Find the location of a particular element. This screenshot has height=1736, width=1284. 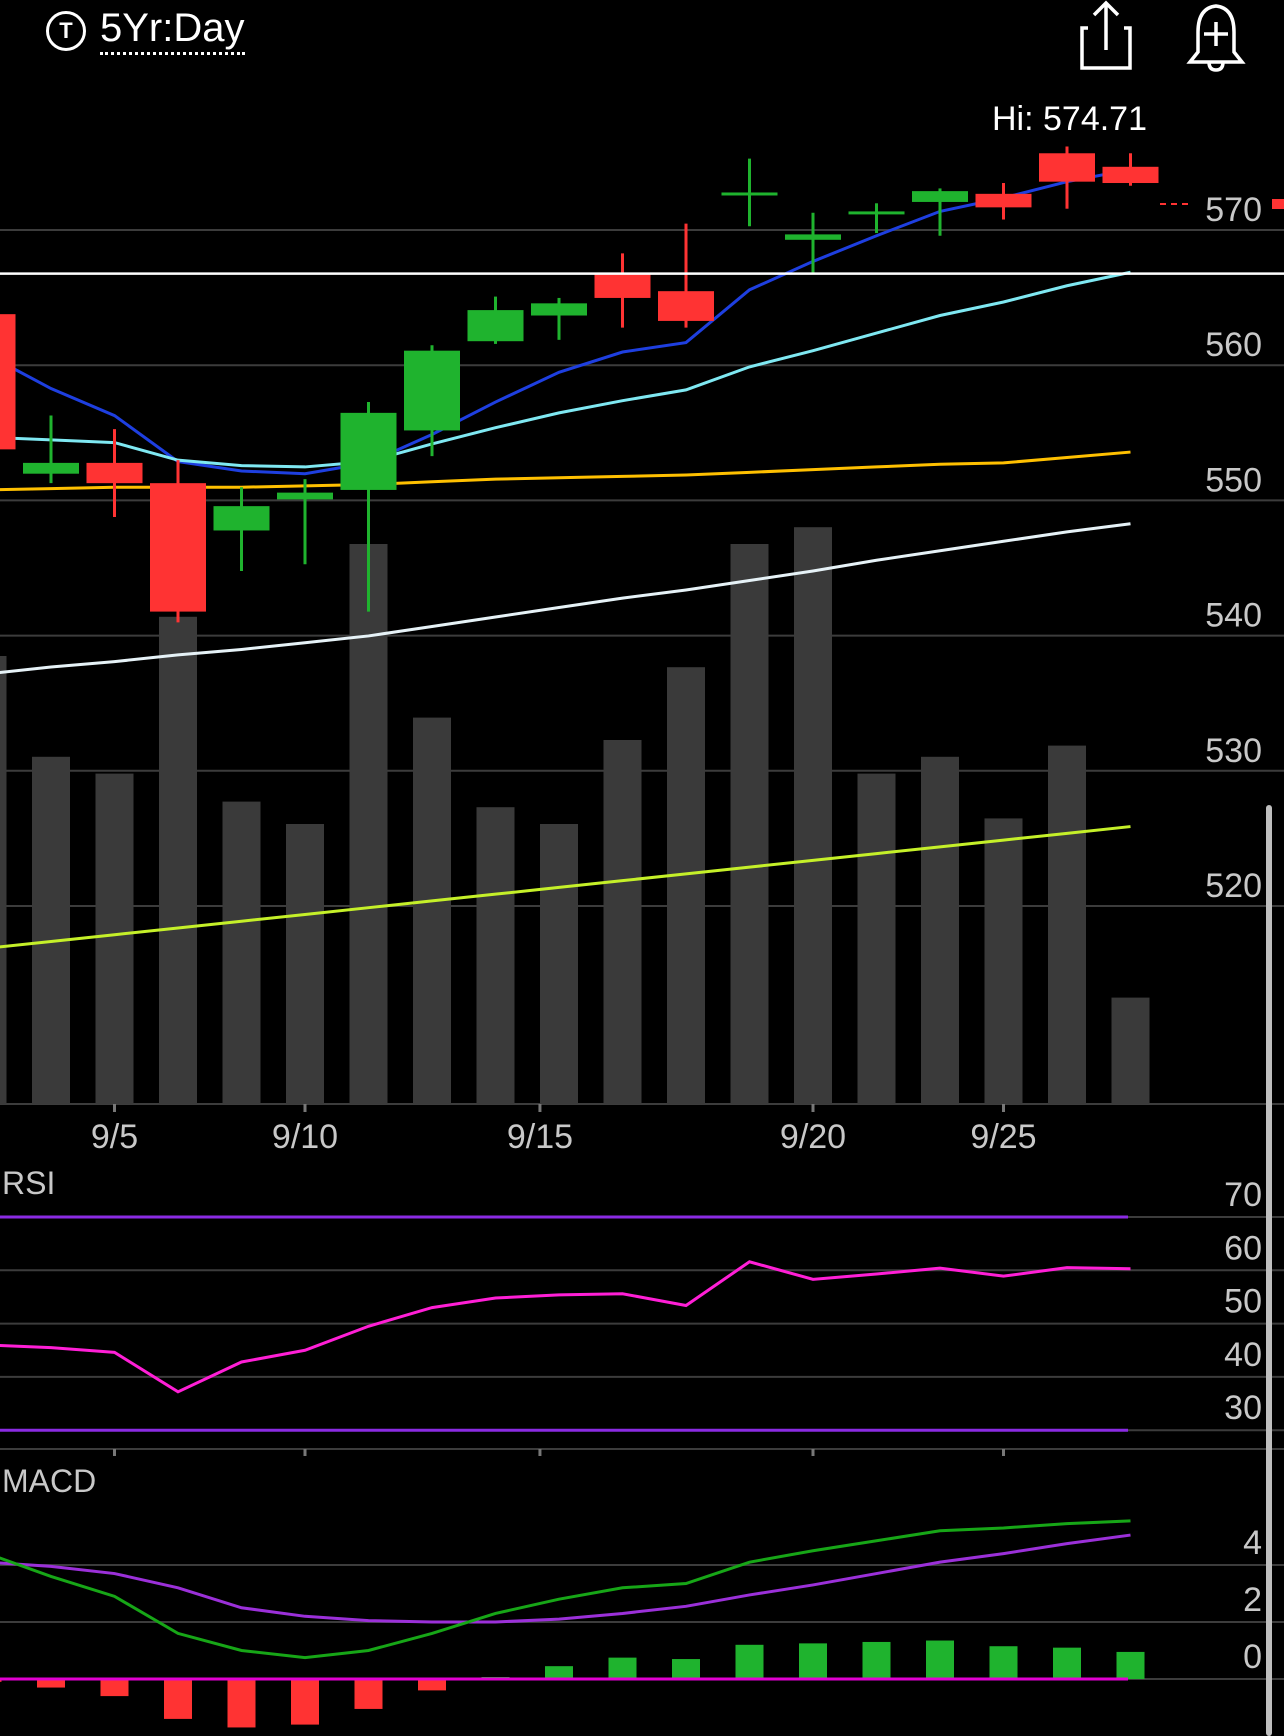

hi-label: Hi: 574.71 is located at coordinates (1069, 119).